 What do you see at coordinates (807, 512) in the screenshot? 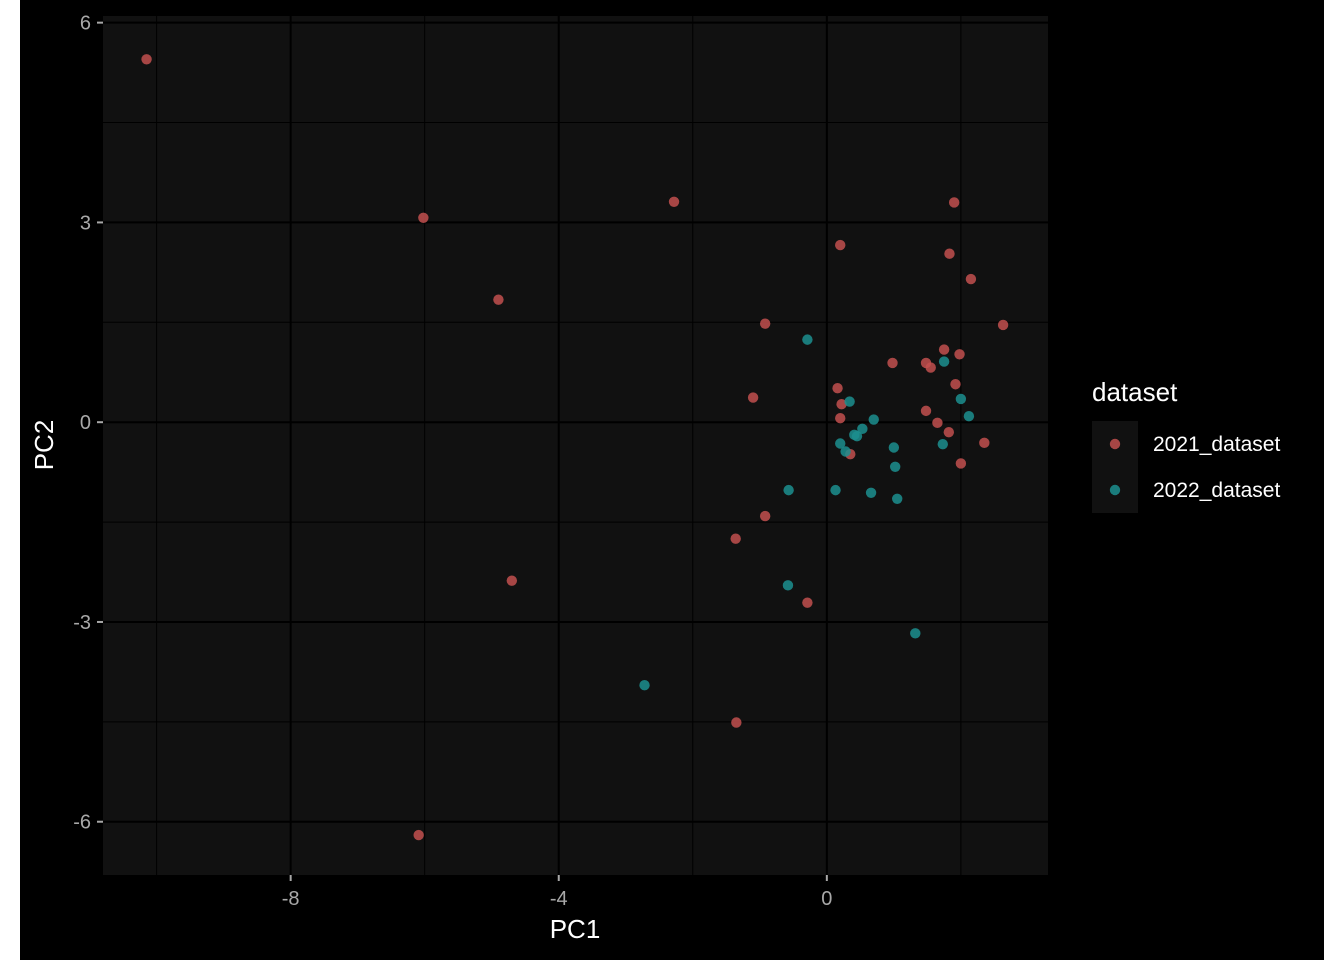
I see `series-2022_dataset` at bounding box center [807, 512].